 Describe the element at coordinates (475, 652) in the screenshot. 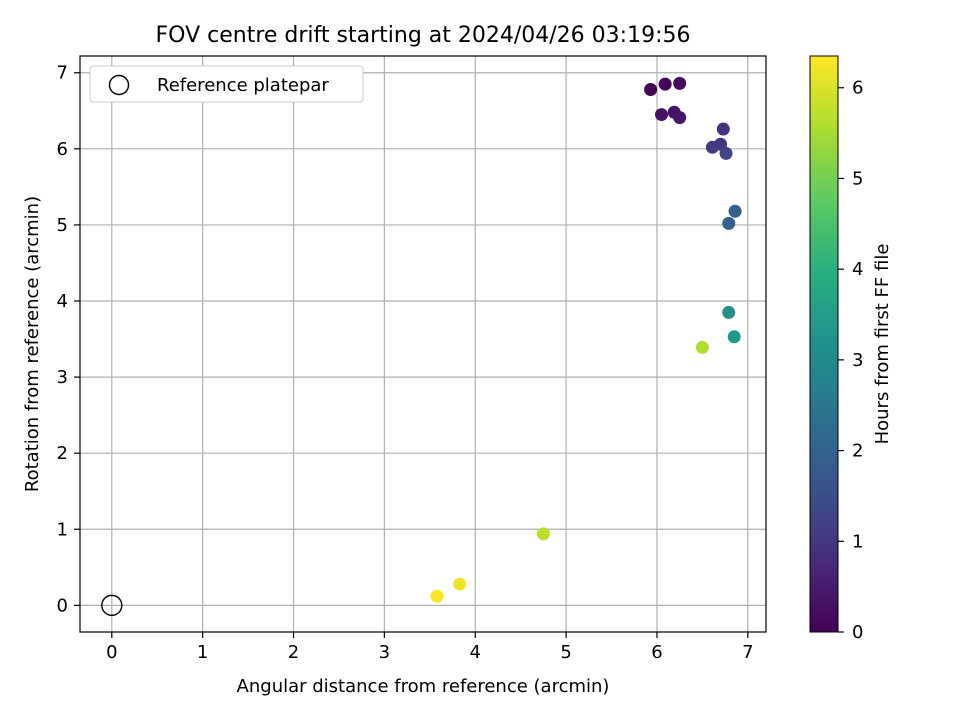

I see `x-tick-label: 4` at that location.